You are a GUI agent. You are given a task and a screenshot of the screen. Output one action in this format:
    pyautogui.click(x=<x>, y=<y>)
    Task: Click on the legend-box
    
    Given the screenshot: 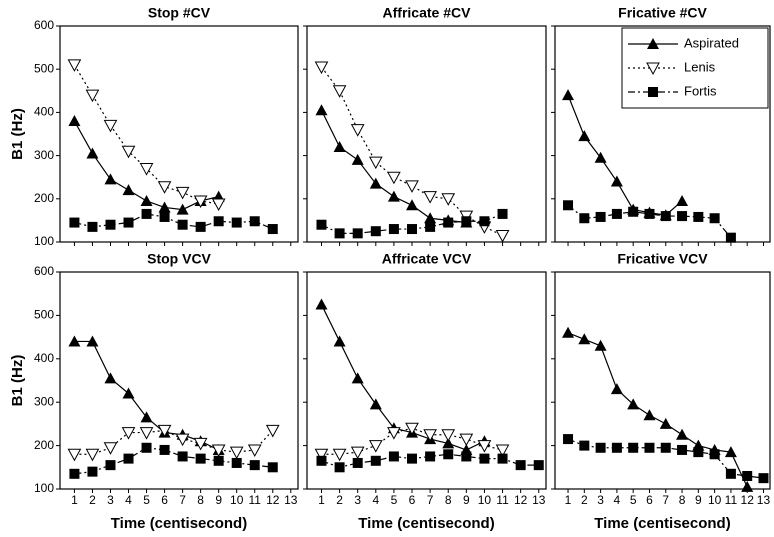 What is the action you would take?
    pyautogui.click(x=695, y=68)
    